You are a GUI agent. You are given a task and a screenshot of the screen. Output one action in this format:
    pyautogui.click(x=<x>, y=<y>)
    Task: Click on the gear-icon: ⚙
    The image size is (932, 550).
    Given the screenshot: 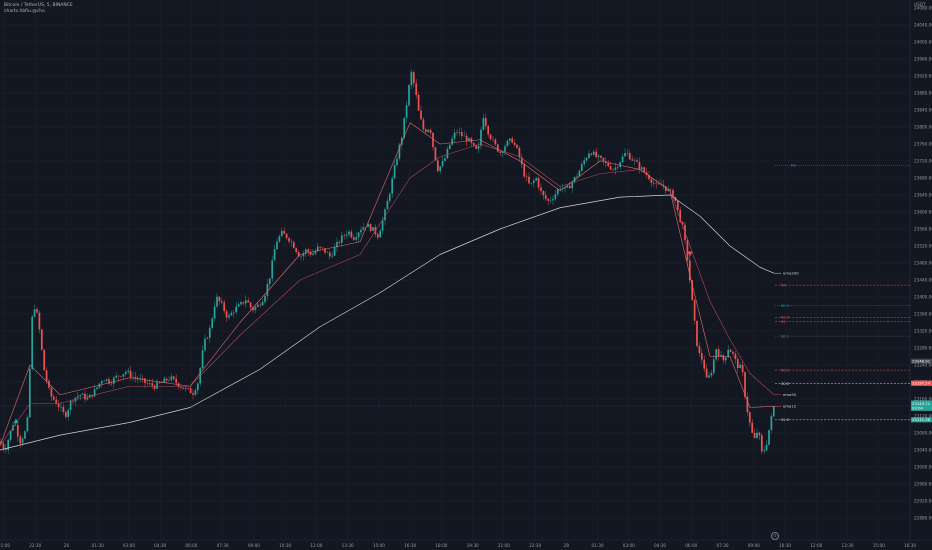 What is the action you would take?
    pyautogui.click(x=775, y=536)
    